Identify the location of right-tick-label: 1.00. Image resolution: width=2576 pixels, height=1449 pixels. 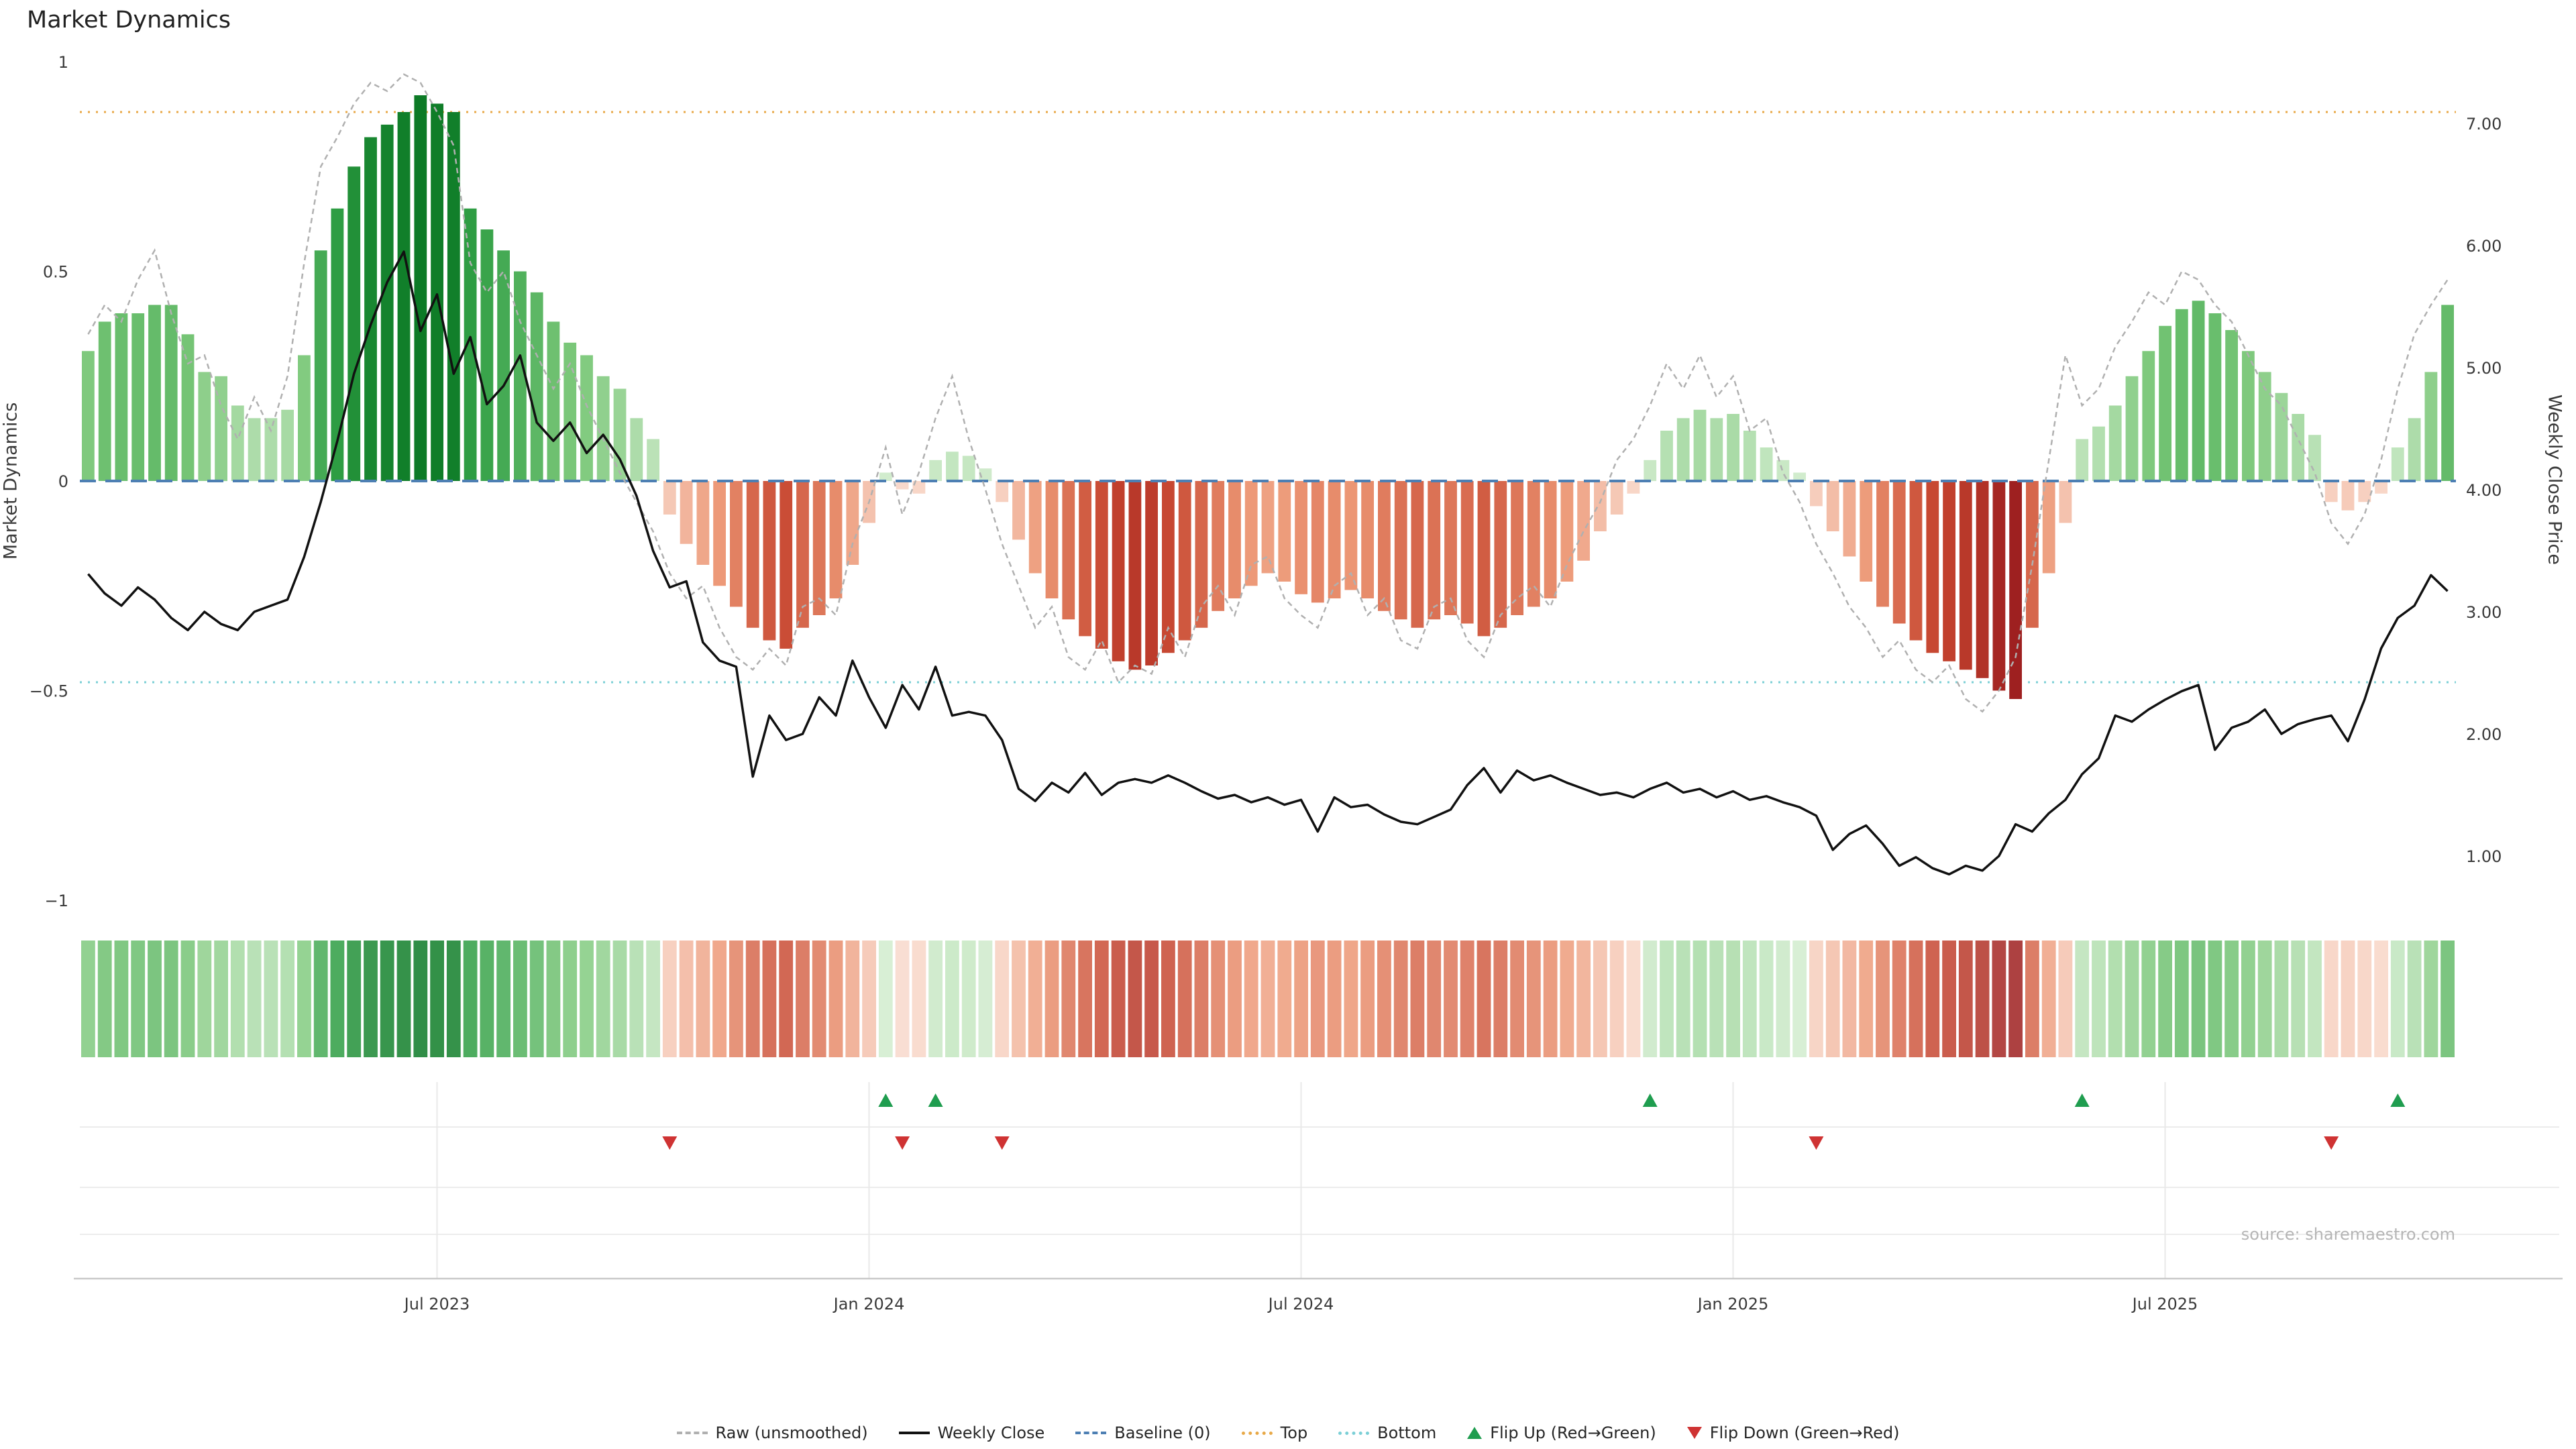
(2484, 856).